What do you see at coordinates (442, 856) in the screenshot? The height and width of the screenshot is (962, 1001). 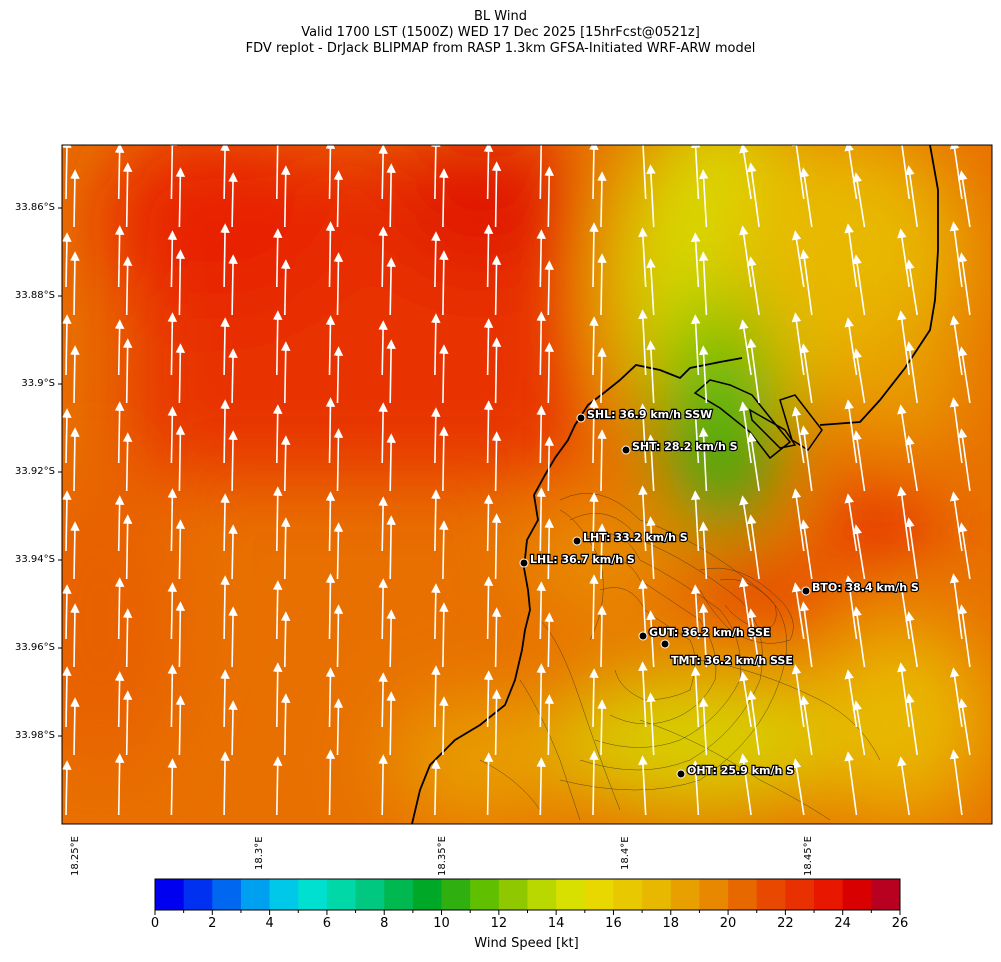 I see `lon-label: 18.35°E` at bounding box center [442, 856].